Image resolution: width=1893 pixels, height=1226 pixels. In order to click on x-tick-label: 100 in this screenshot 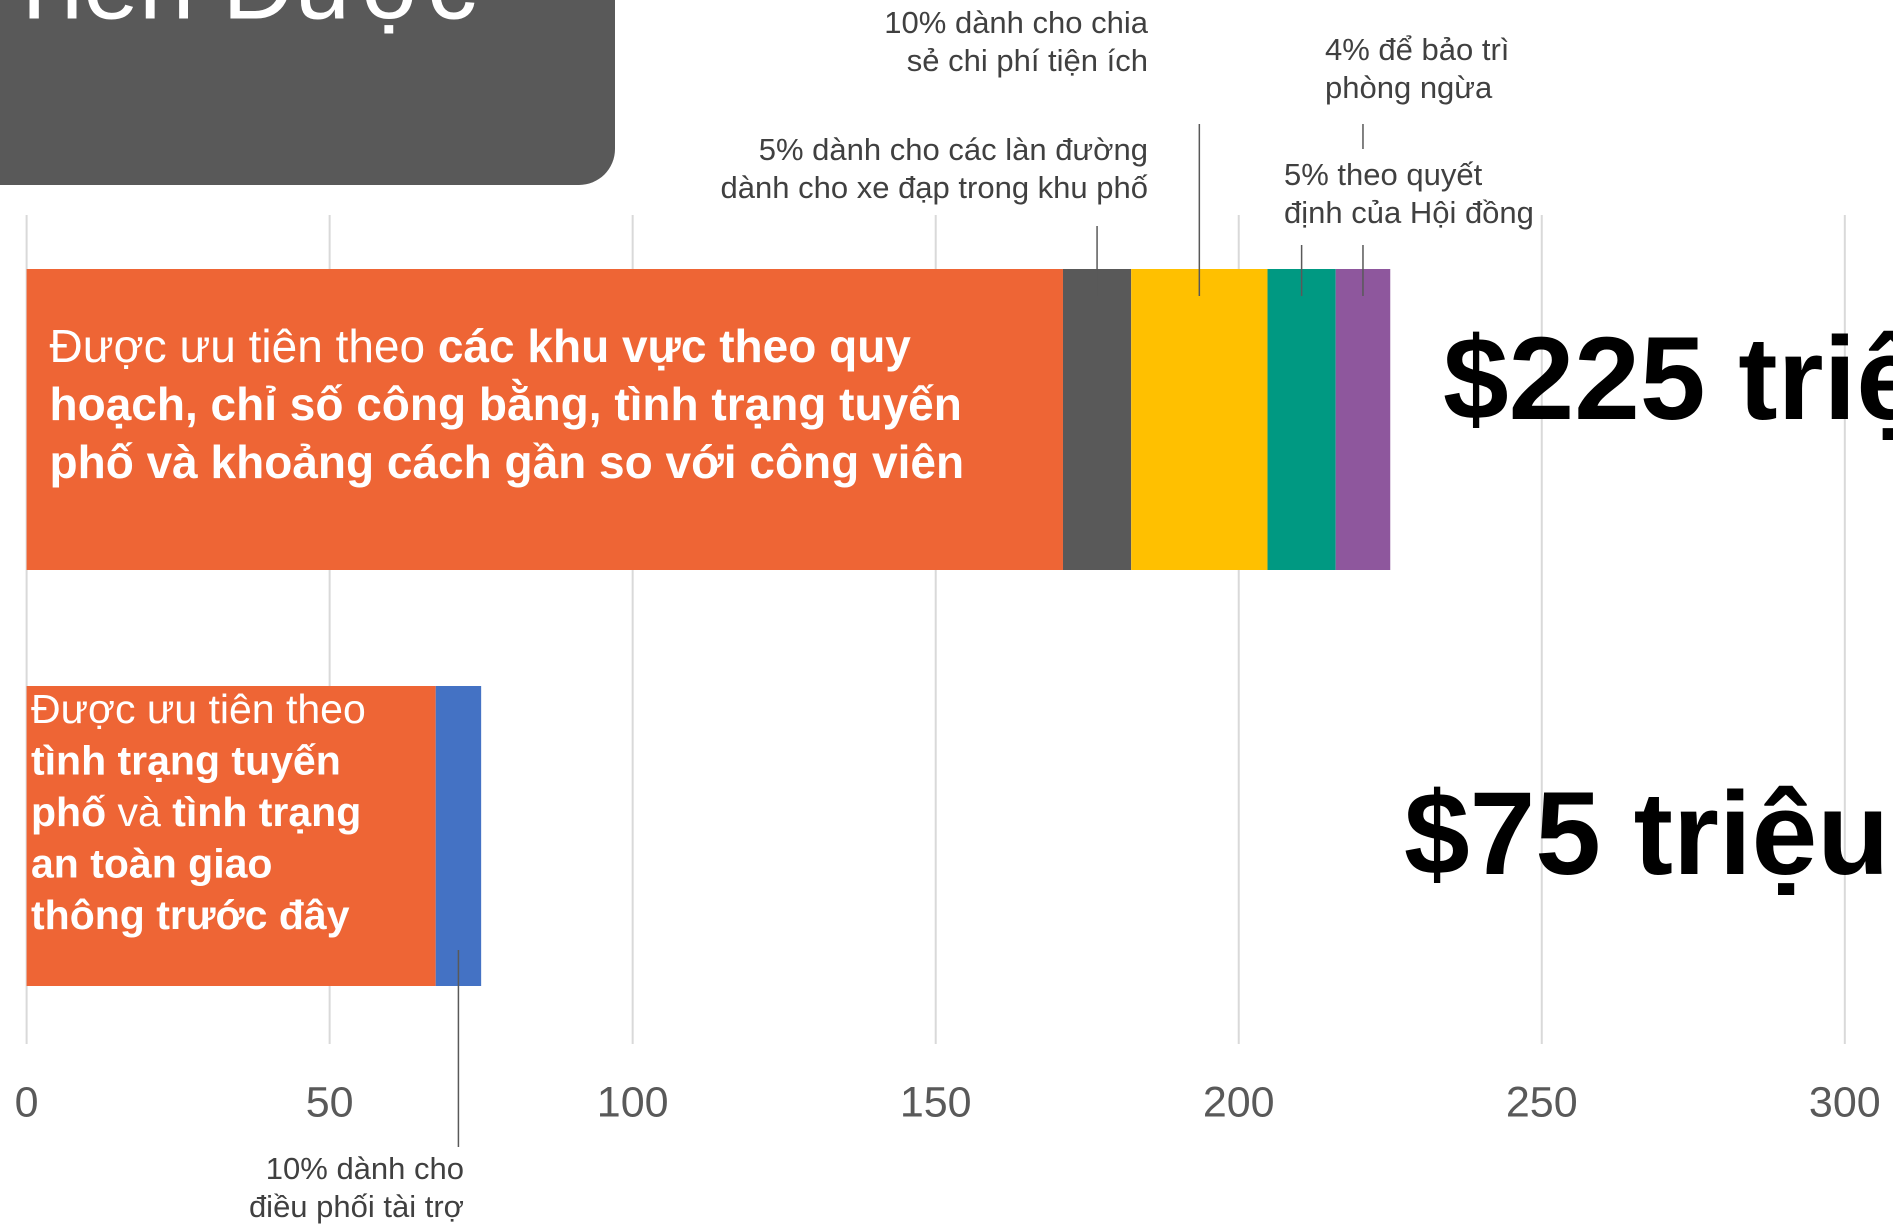, I will do `click(633, 1102)`.